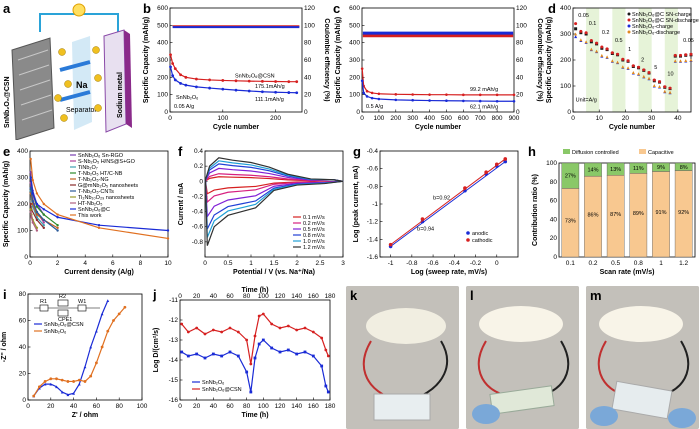 This screenshot has height=429, width=700. I want to click on x-tick-label: 180, so click(330, 406).